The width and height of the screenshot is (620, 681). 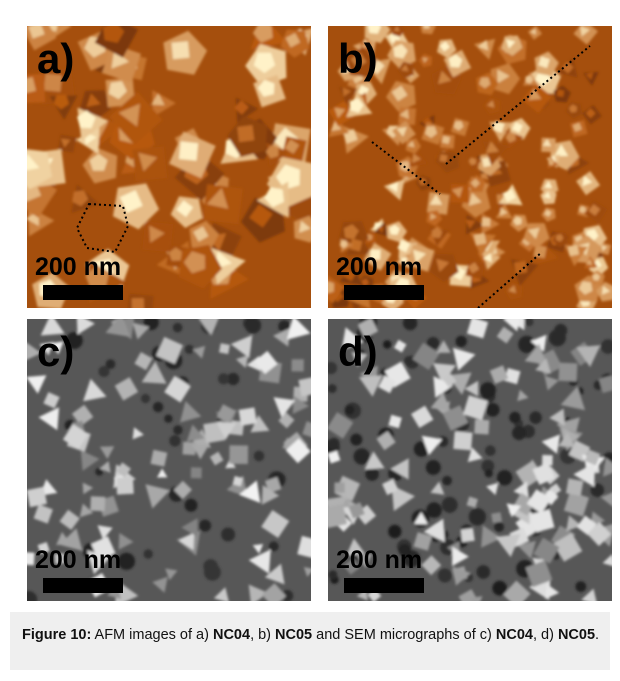 I want to click on scale-label-c: 200 nm, so click(x=78, y=560).